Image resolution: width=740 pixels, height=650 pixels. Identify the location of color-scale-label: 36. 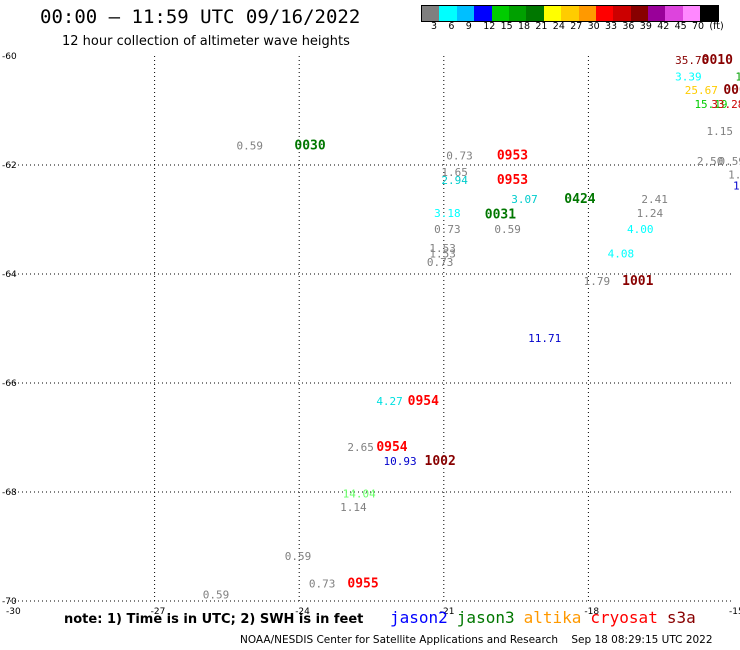
(628, 26).